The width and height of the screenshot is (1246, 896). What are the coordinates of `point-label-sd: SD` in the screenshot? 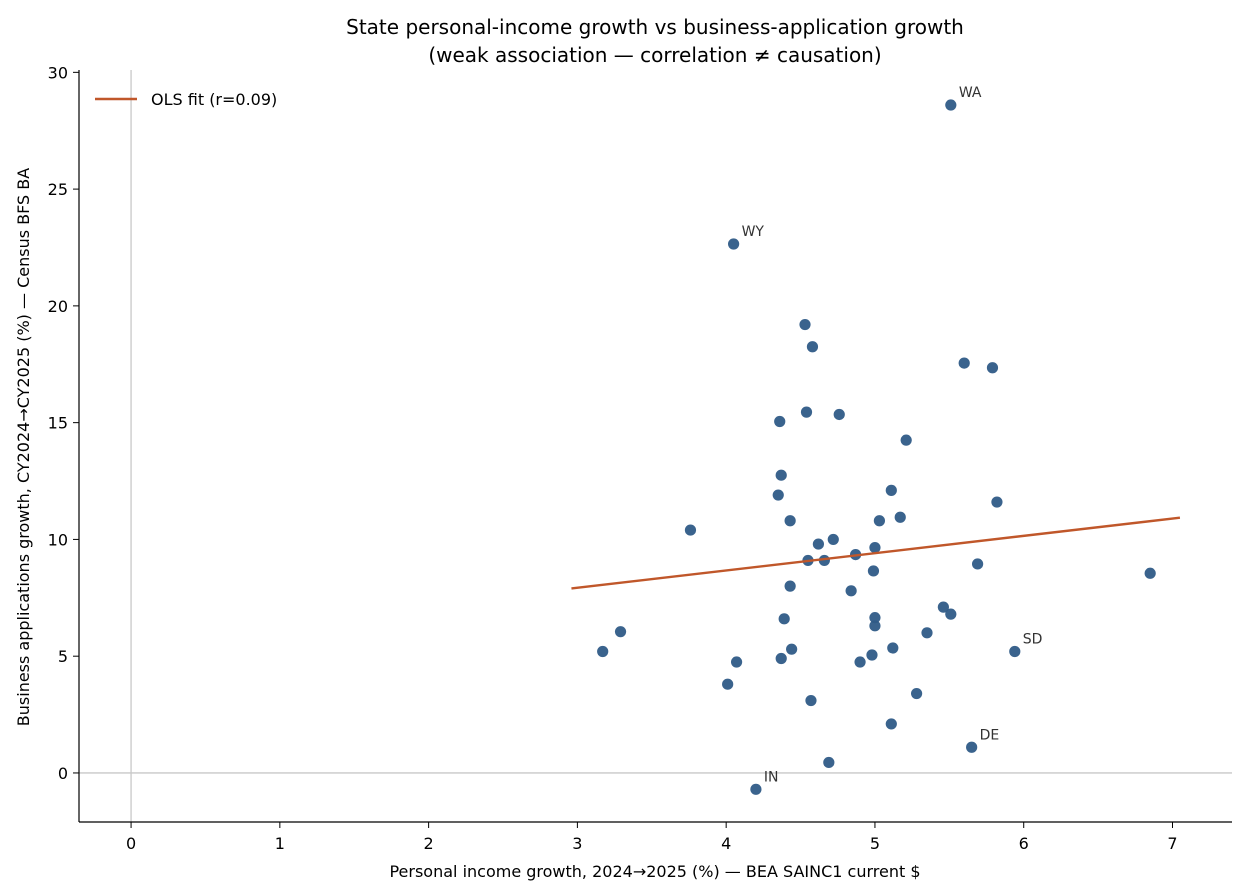 It's located at (1033, 640).